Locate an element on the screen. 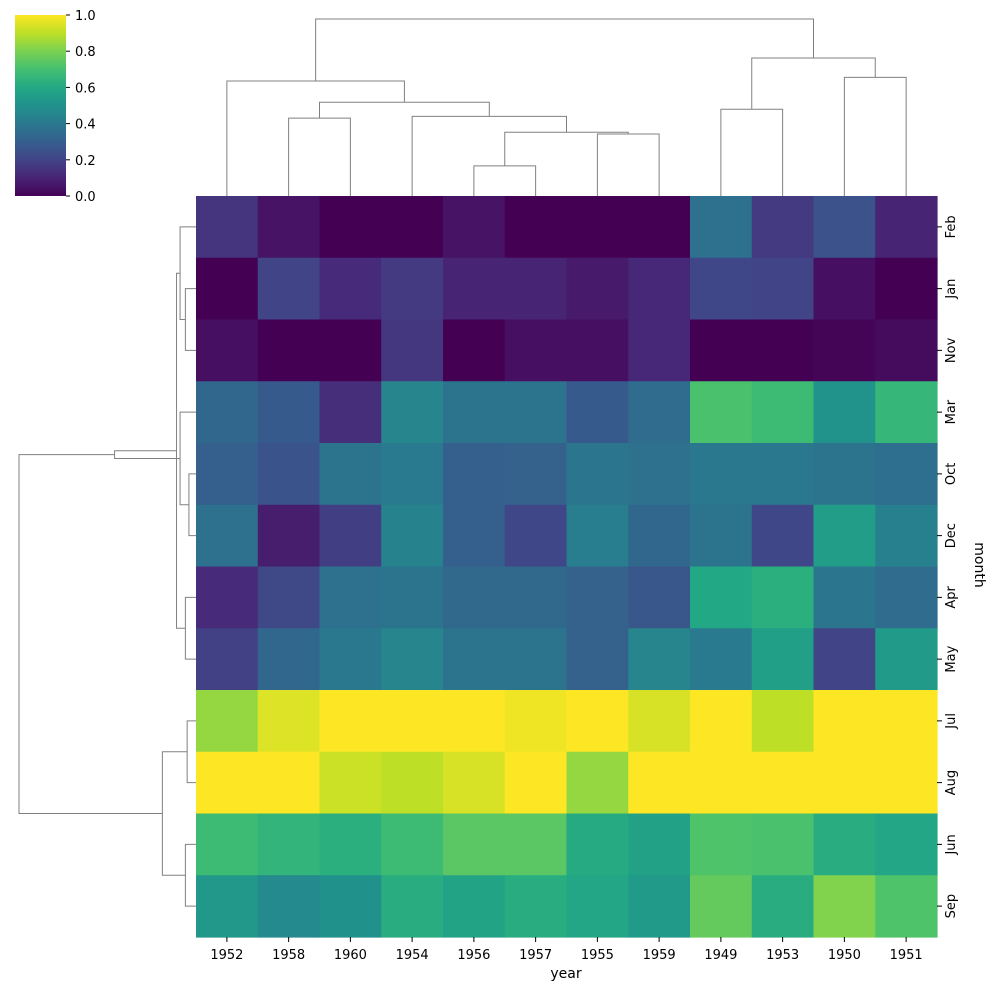 The image size is (989, 994). x-tick-label: 1950 is located at coordinates (844, 955).